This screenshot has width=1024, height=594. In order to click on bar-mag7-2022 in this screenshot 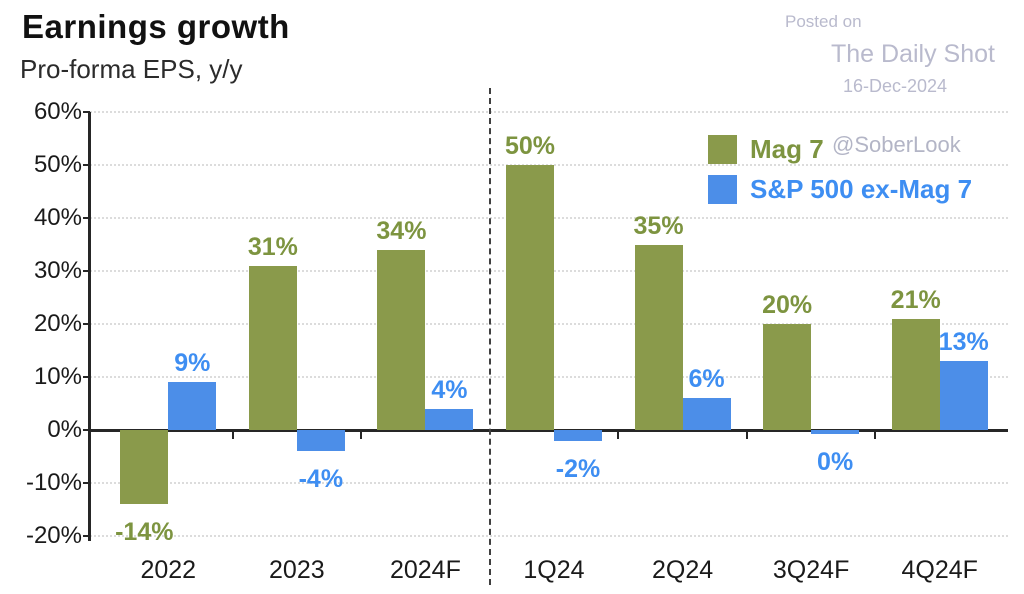, I will do `click(144, 467)`.